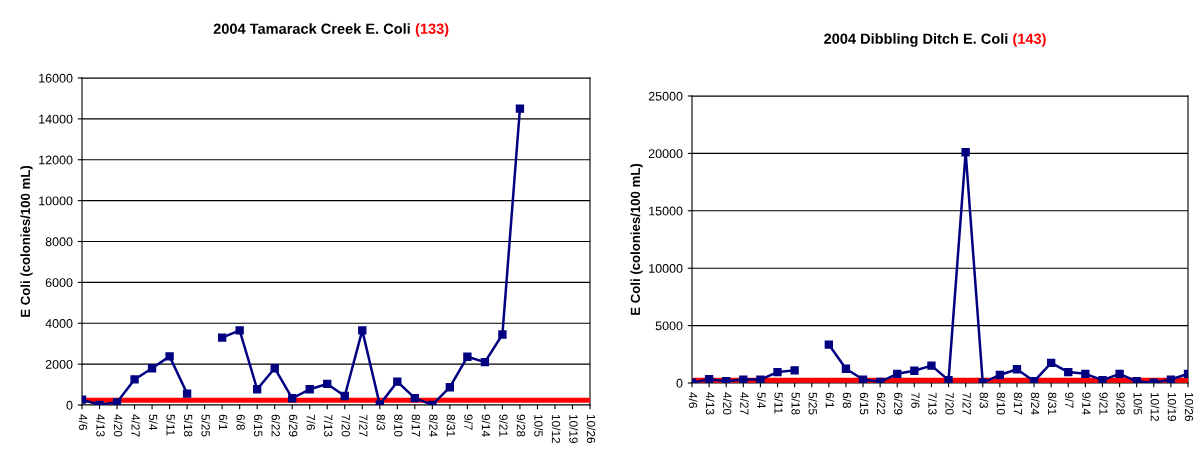 This screenshot has width=1202, height=452. Describe the element at coordinates (206, 425) in the screenshot. I see `x-tick-label: 5/25` at that location.